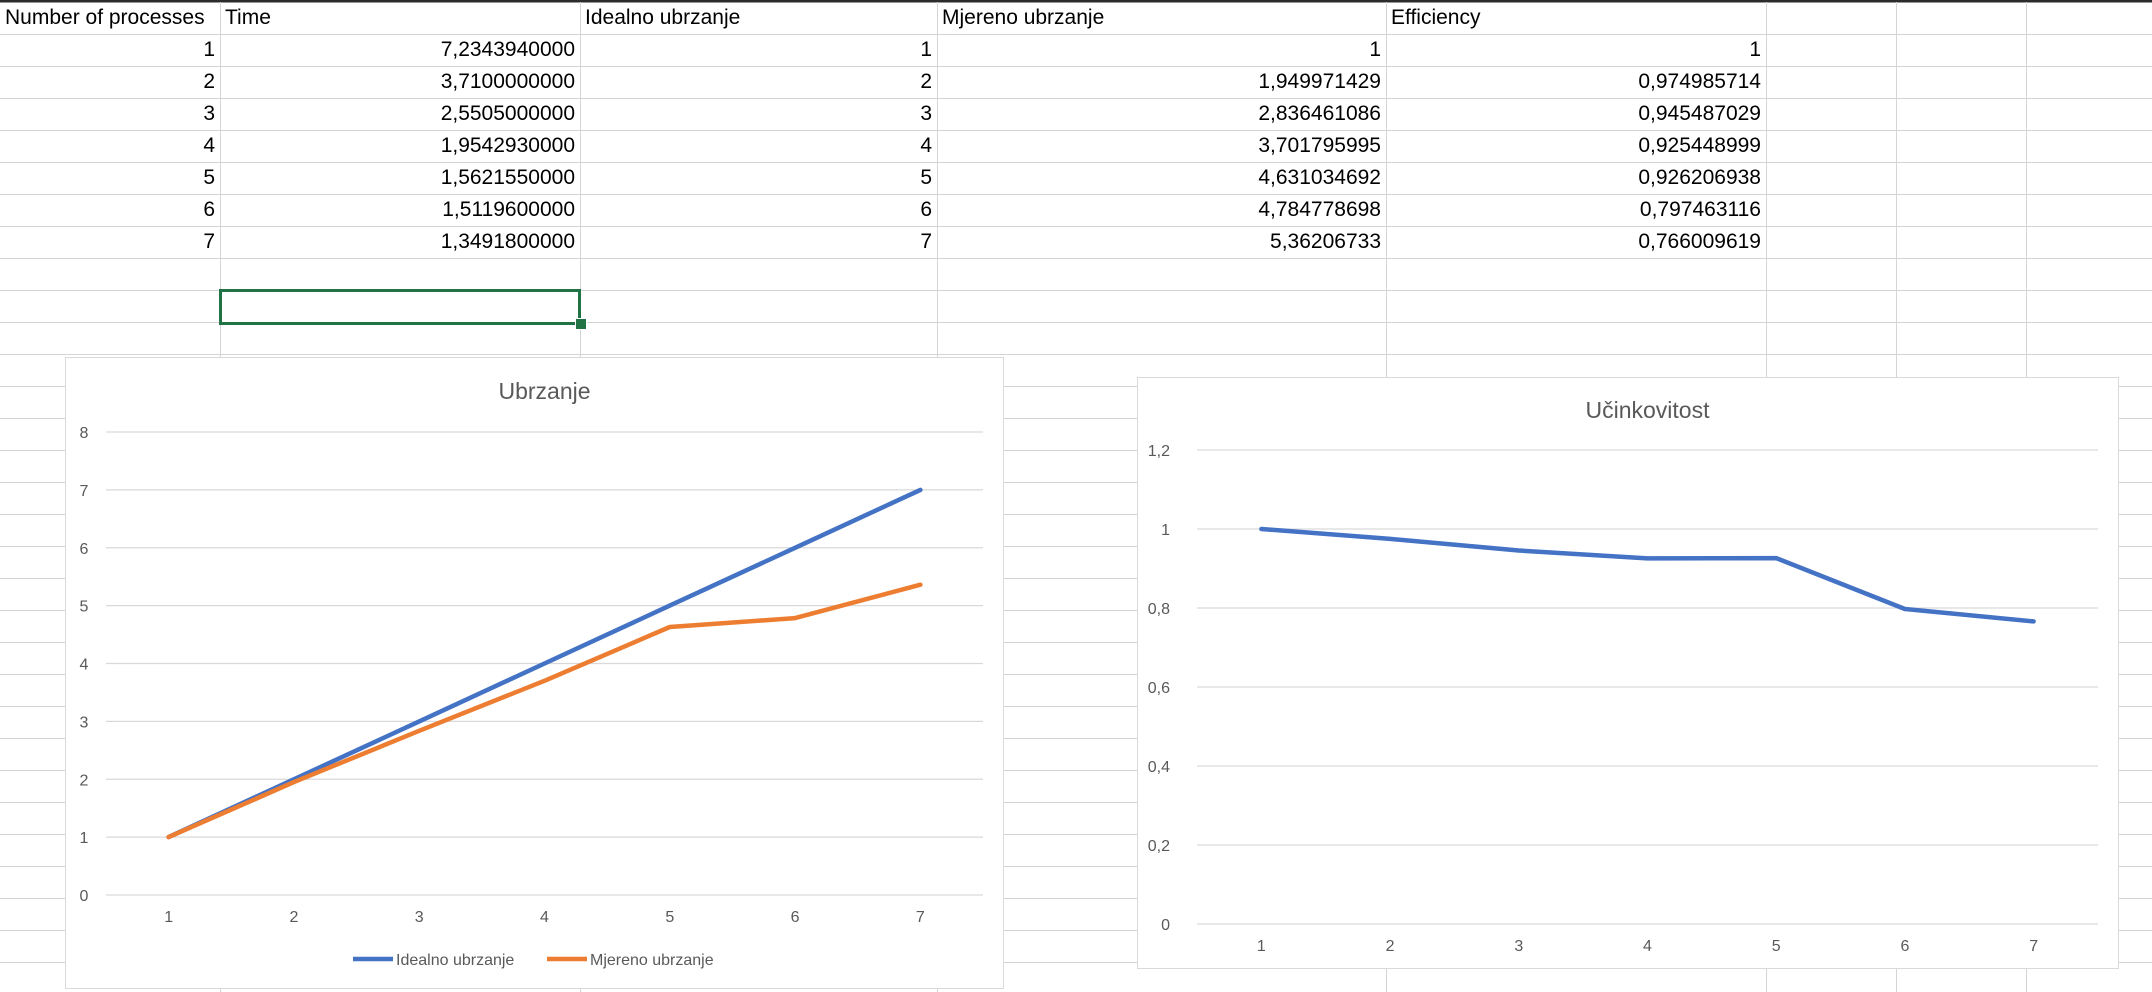  Describe the element at coordinates (507, 177) in the screenshot. I see `table-cell: 1,5621550000` at that location.